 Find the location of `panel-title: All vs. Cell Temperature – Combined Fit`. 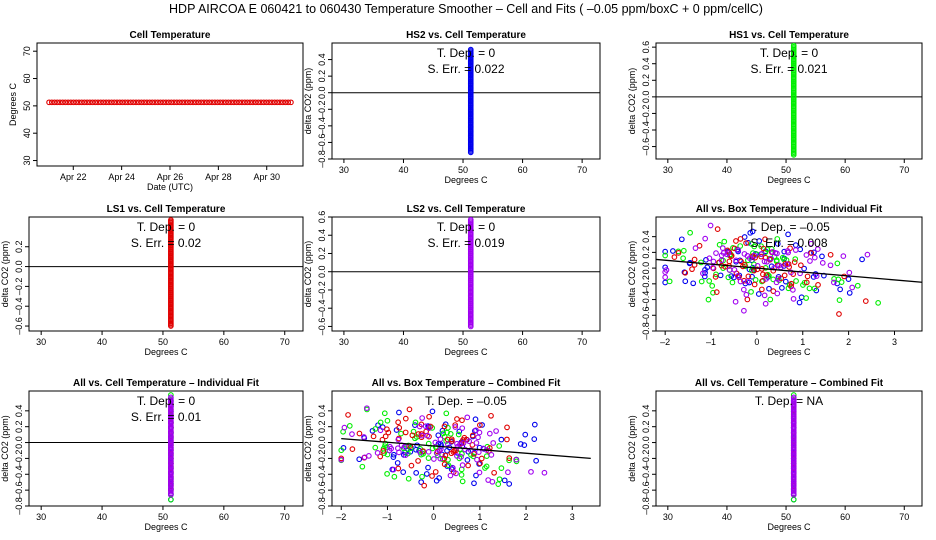

panel-title: All vs. Cell Temperature – Combined Fit is located at coordinates (789, 383).